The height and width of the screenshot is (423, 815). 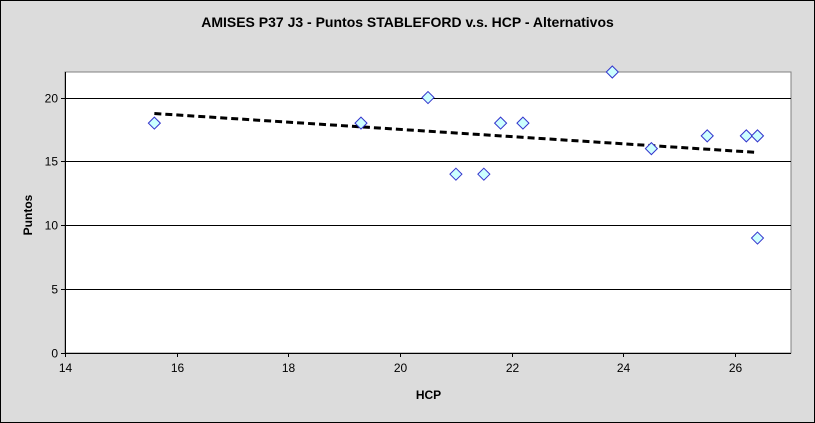 What do you see at coordinates (52, 162) in the screenshot?
I see `y-tick-label: 15` at bounding box center [52, 162].